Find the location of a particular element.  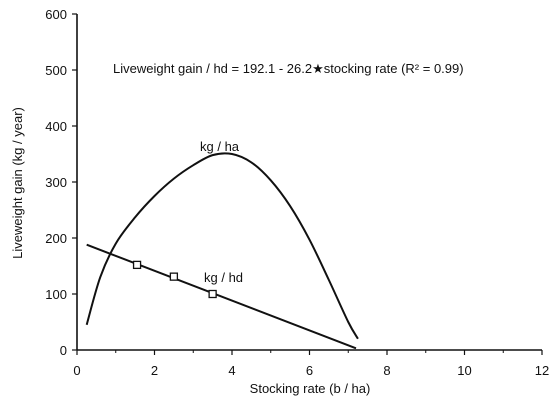

x-tick-label: 8 is located at coordinates (386, 370).